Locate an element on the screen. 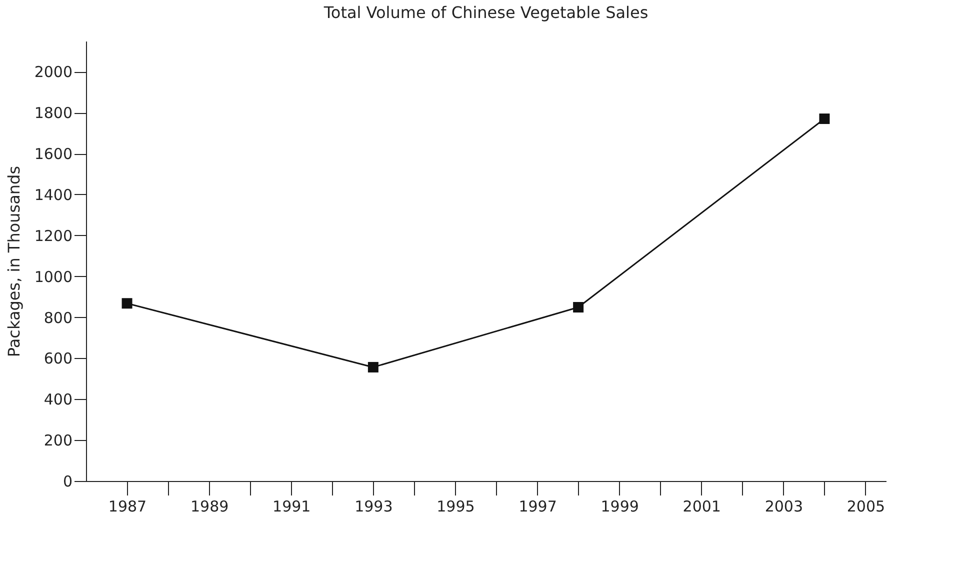 The width and height of the screenshot is (969, 567). x-tick-label: 1987 is located at coordinates (127, 507).